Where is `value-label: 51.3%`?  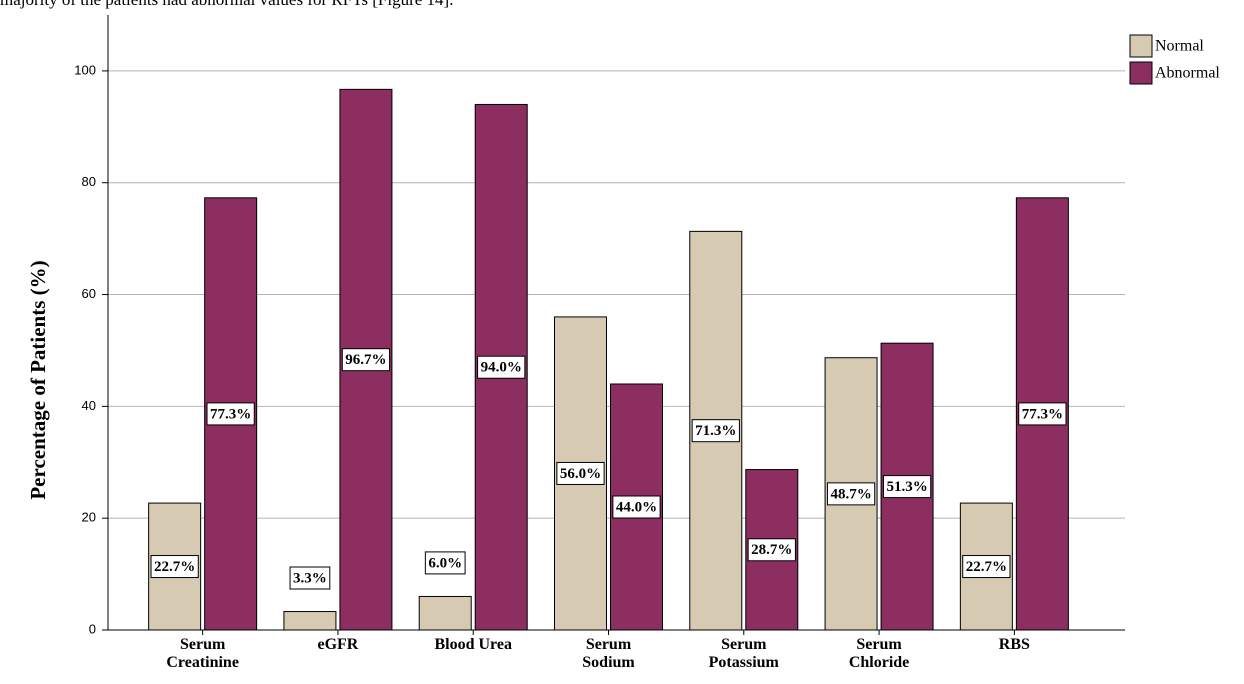
value-label: 51.3% is located at coordinates (906, 487).